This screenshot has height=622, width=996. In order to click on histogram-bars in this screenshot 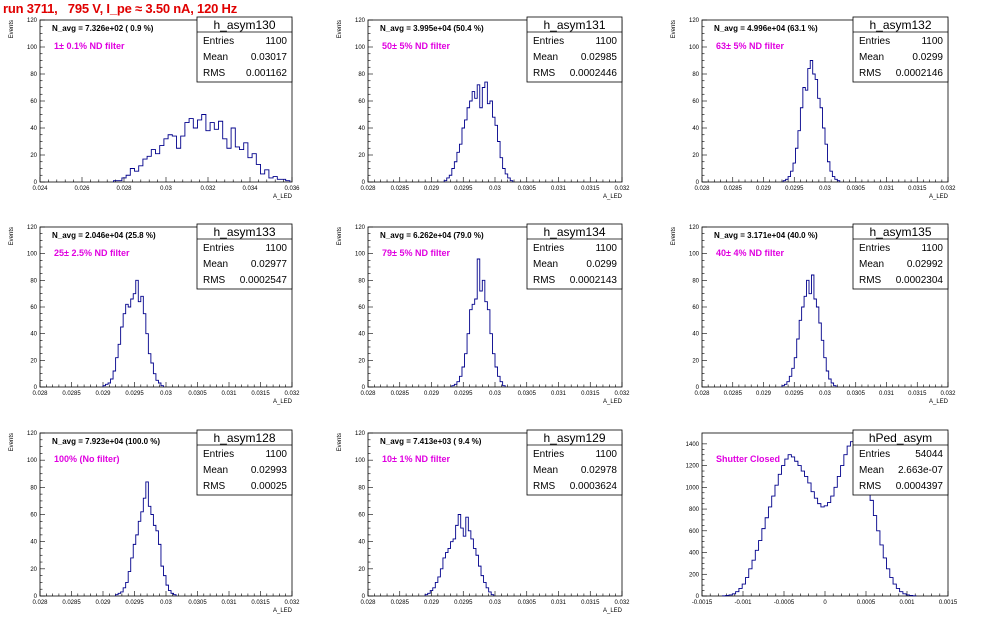, I will do `click(811, 121)`.